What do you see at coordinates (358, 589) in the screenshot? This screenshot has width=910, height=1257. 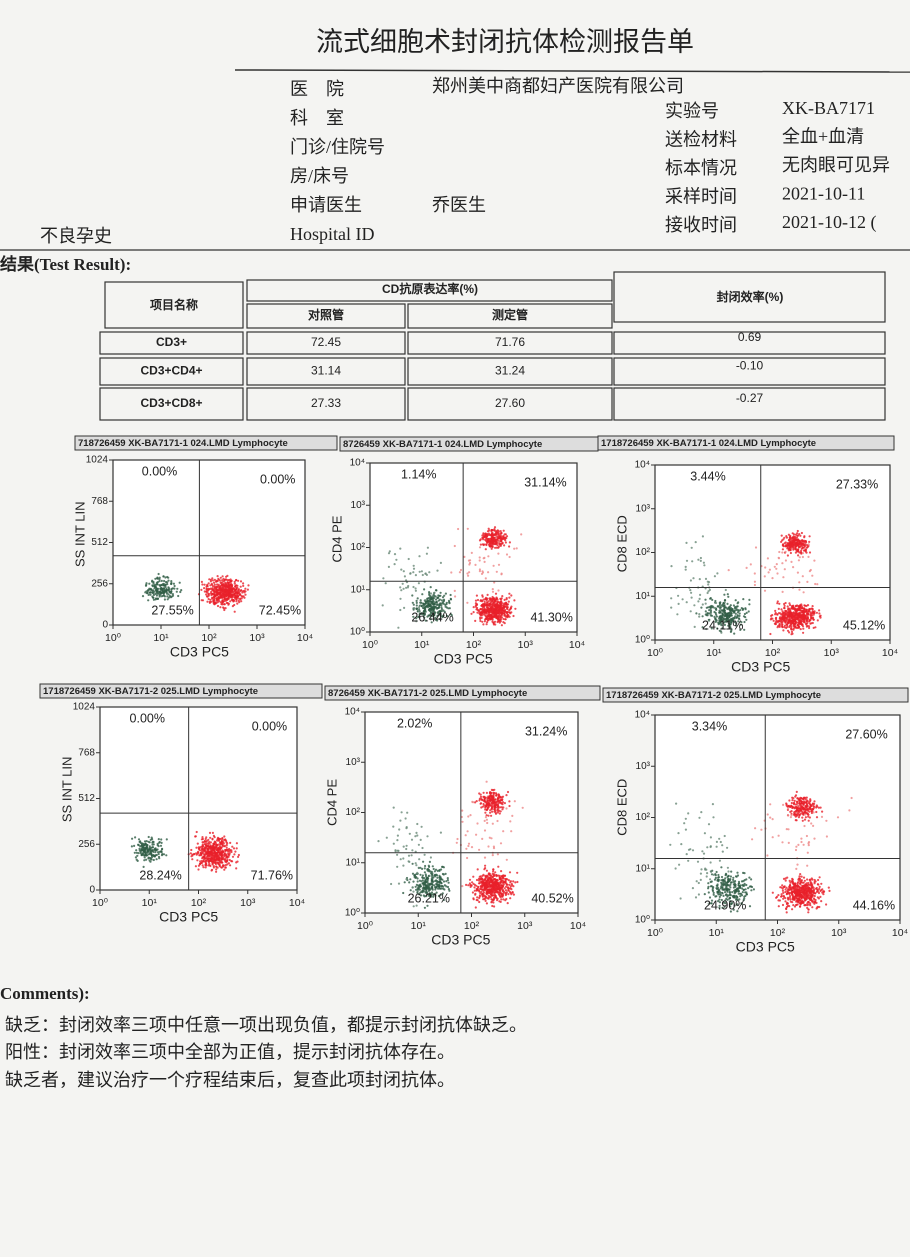 I see `y-tick-label: 10¹` at bounding box center [358, 589].